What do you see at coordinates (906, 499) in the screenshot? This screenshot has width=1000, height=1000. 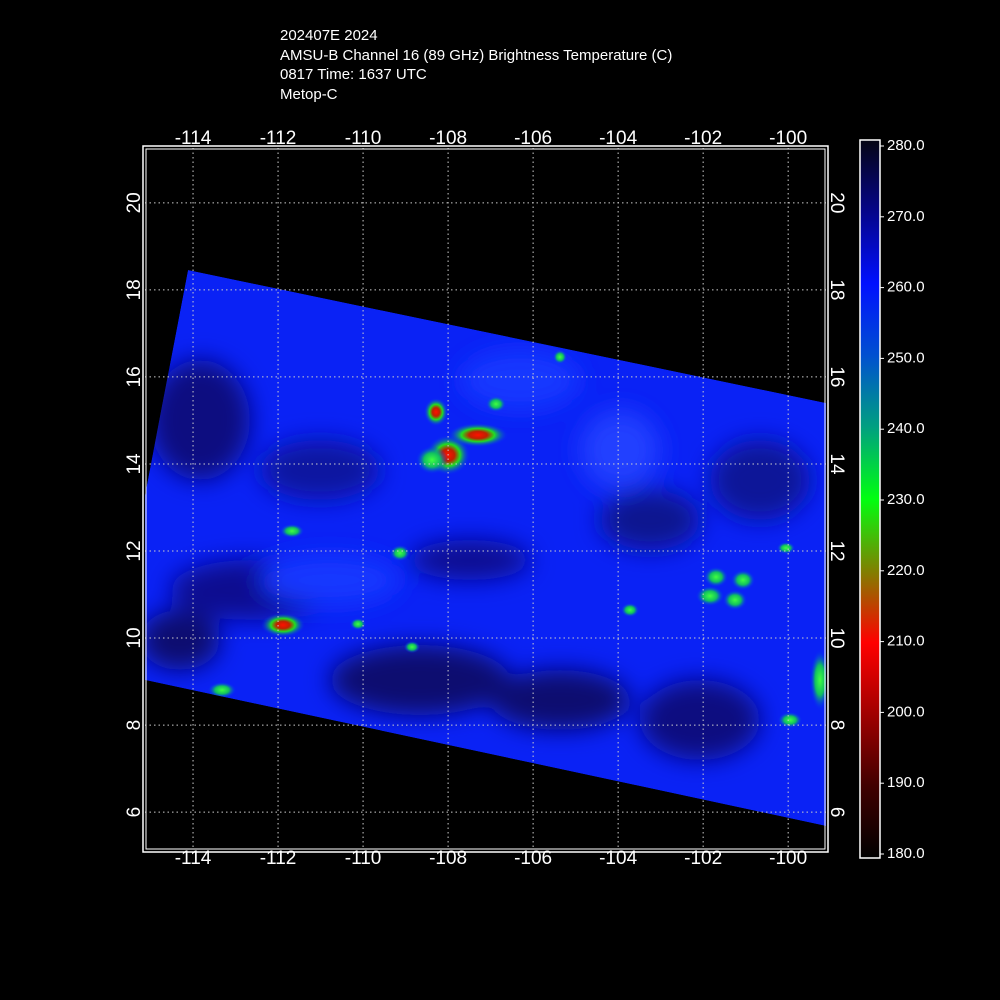 I see `colorbar-label: 230.0` at bounding box center [906, 499].